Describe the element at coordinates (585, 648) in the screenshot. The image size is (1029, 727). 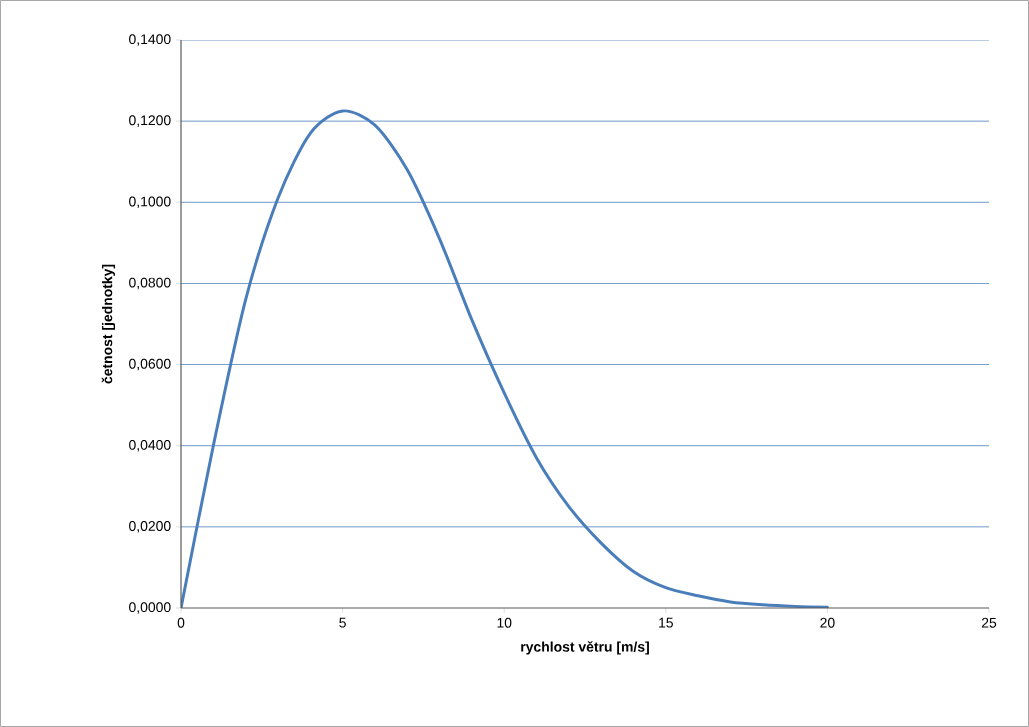
I see `x-axis-title: rychlost větru [m/s]` at that location.